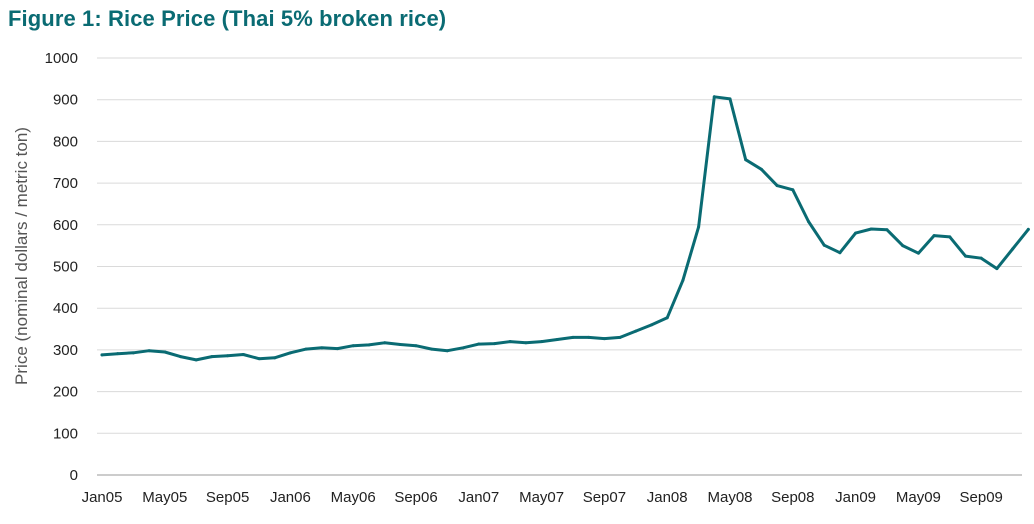 The image size is (1034, 524). What do you see at coordinates (65, 225) in the screenshot?
I see `y-tick-label: 600` at bounding box center [65, 225].